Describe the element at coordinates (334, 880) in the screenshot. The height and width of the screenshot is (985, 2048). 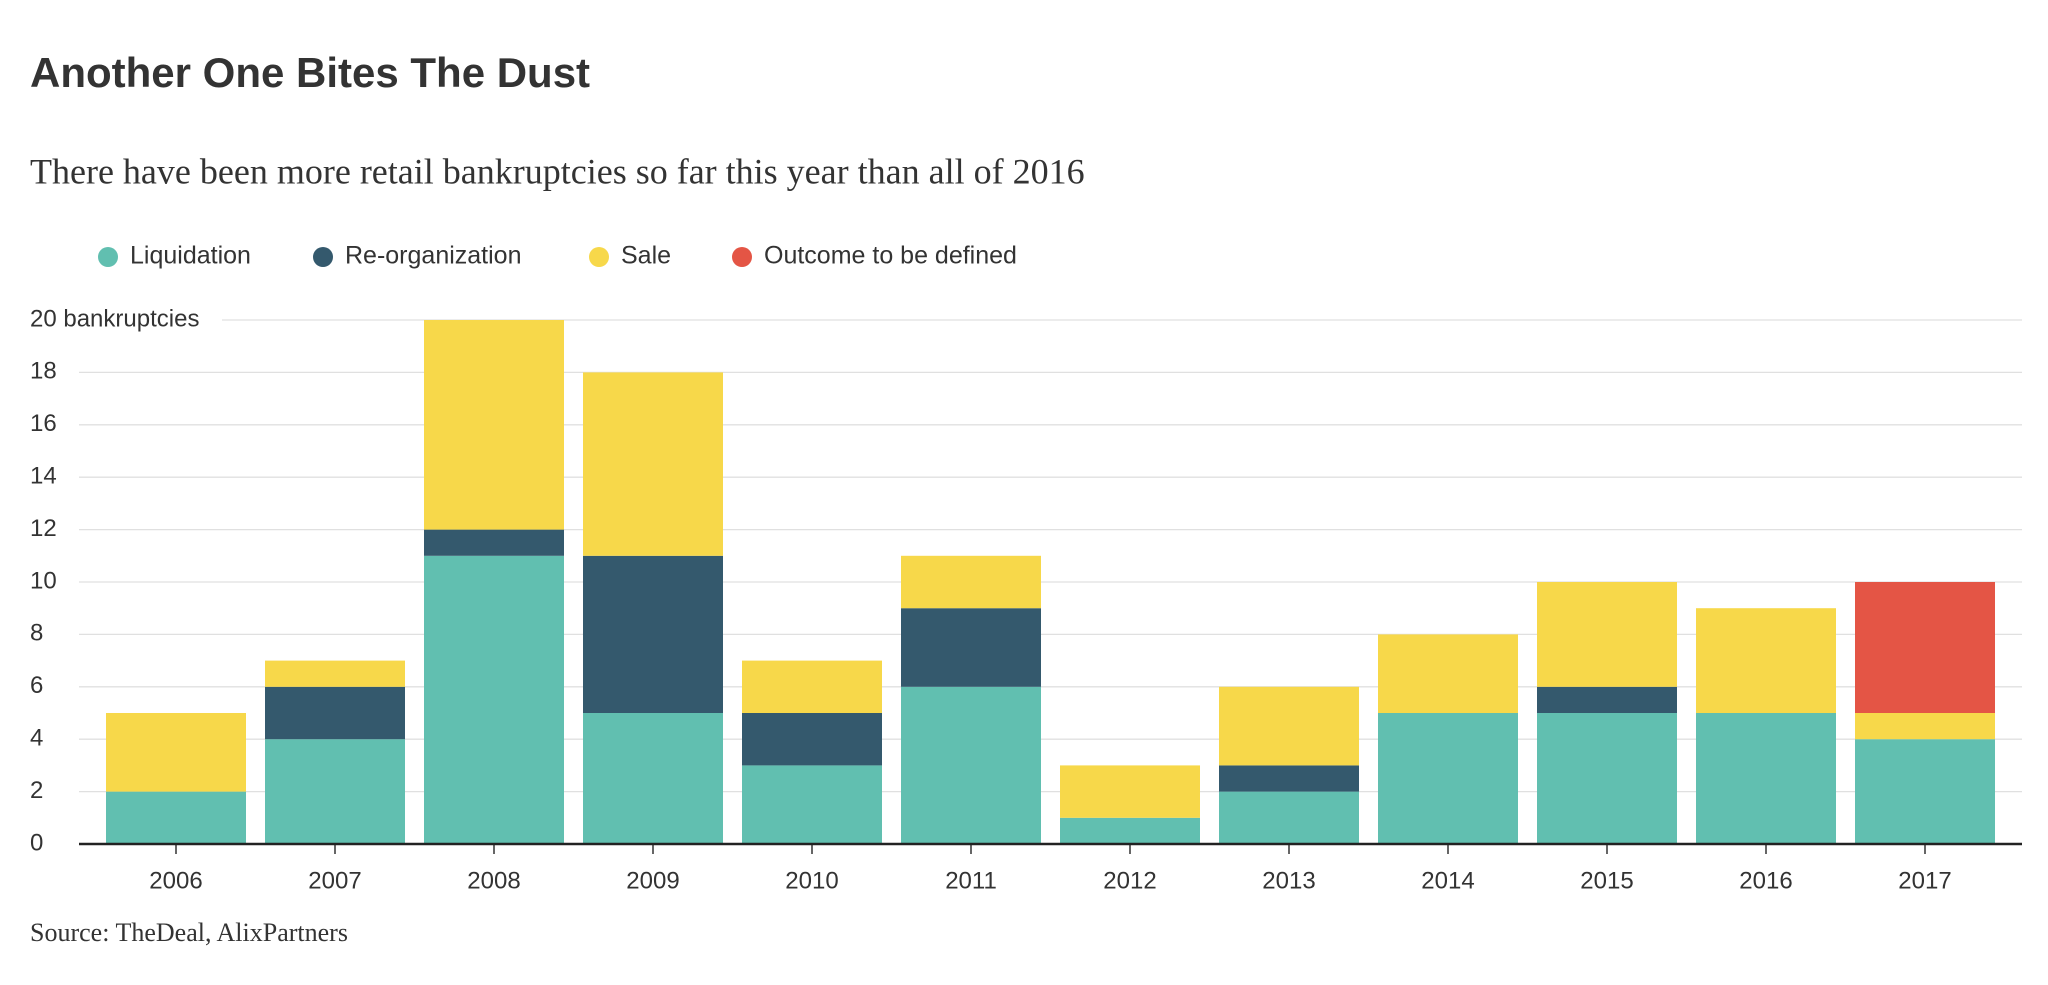
I see `x-tick-label: 2007` at that location.